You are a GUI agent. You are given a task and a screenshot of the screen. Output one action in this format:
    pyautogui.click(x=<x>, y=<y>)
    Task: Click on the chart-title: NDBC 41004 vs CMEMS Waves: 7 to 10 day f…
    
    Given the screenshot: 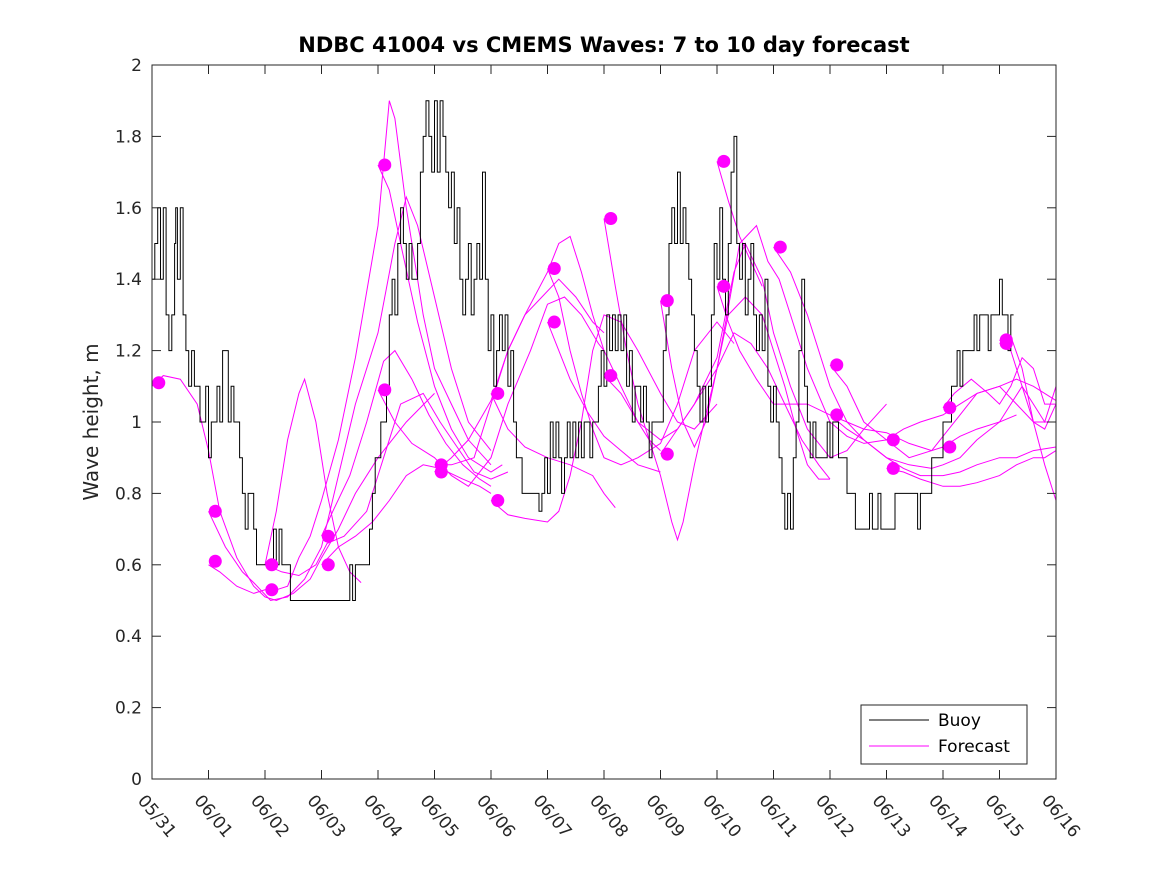 What is the action you would take?
    pyautogui.click(x=603, y=45)
    